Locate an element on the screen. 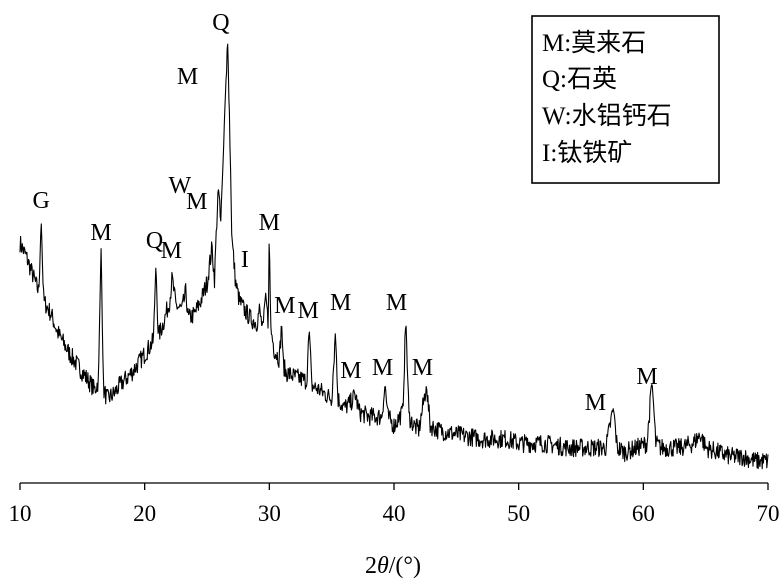 The width and height of the screenshot is (784, 586). x-axis-label: 2θ/(°) is located at coordinates (393, 566).